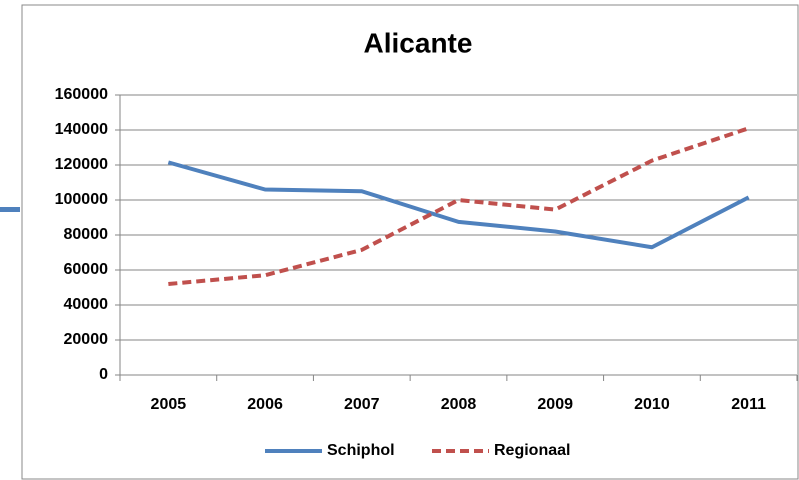  Describe the element at coordinates (81, 199) in the screenshot. I see `y-tick-label: 100000` at that location.